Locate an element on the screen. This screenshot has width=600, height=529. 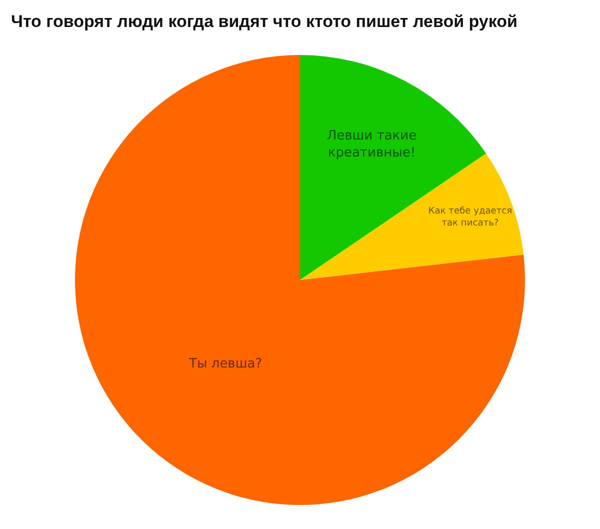
slice-label: Ты левша? is located at coordinates (225, 364).